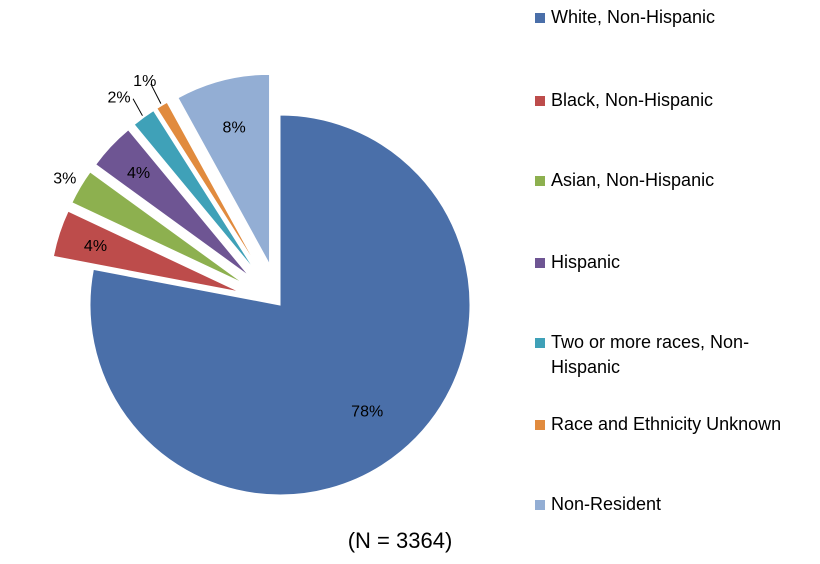 This screenshot has width=820, height=564. Describe the element at coordinates (400, 540) in the screenshot. I see `chart-caption: (N = 3364)` at that location.